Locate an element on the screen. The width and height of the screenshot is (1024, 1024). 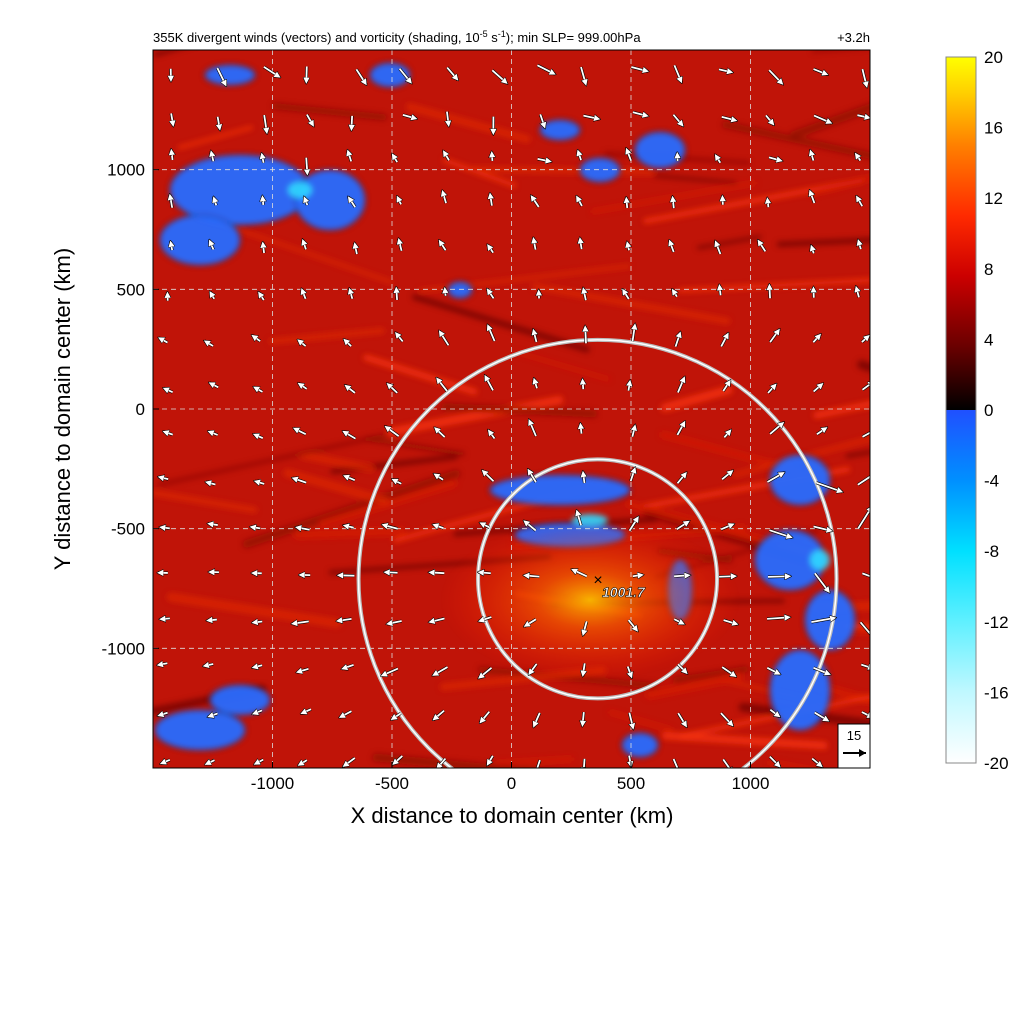
x-axis-ticks: -1000 -500 0 500 1000 is located at coordinates (510, 777).